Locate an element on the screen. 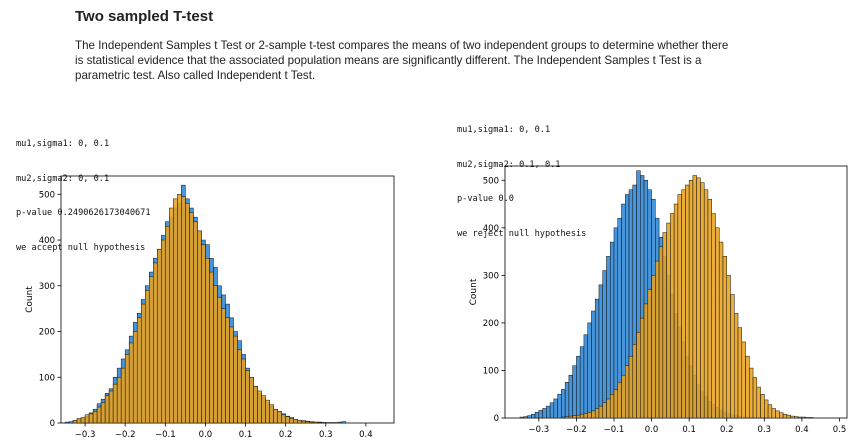 This screenshot has width=862, height=443. x-tick-label: −0.3 is located at coordinates (539, 430).